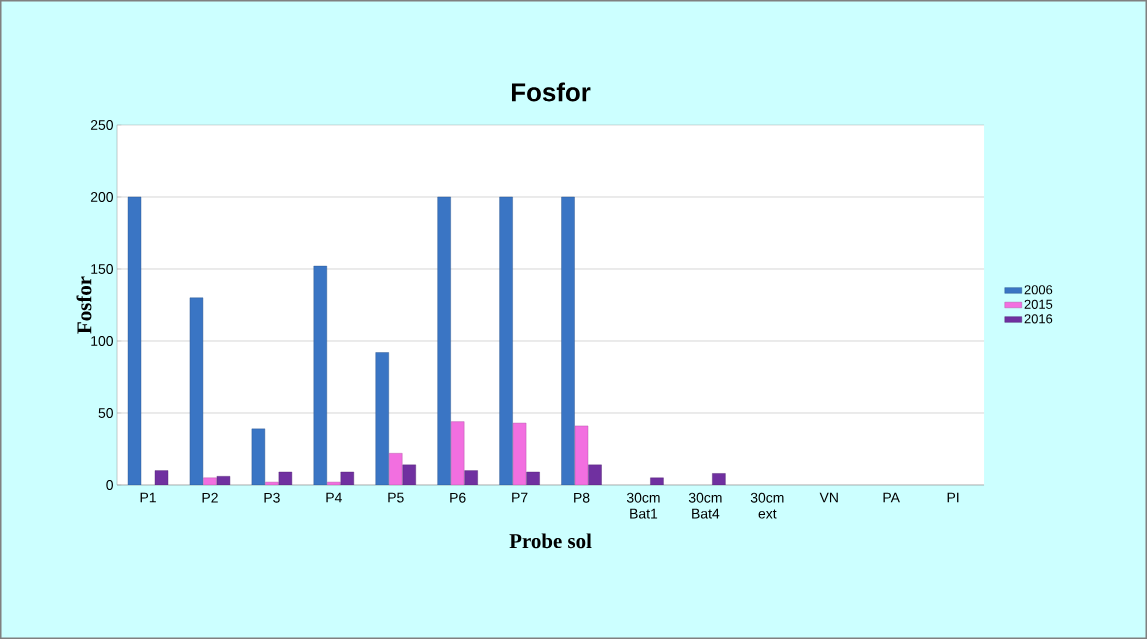  I want to click on x-tick-label: P7, so click(520, 497).